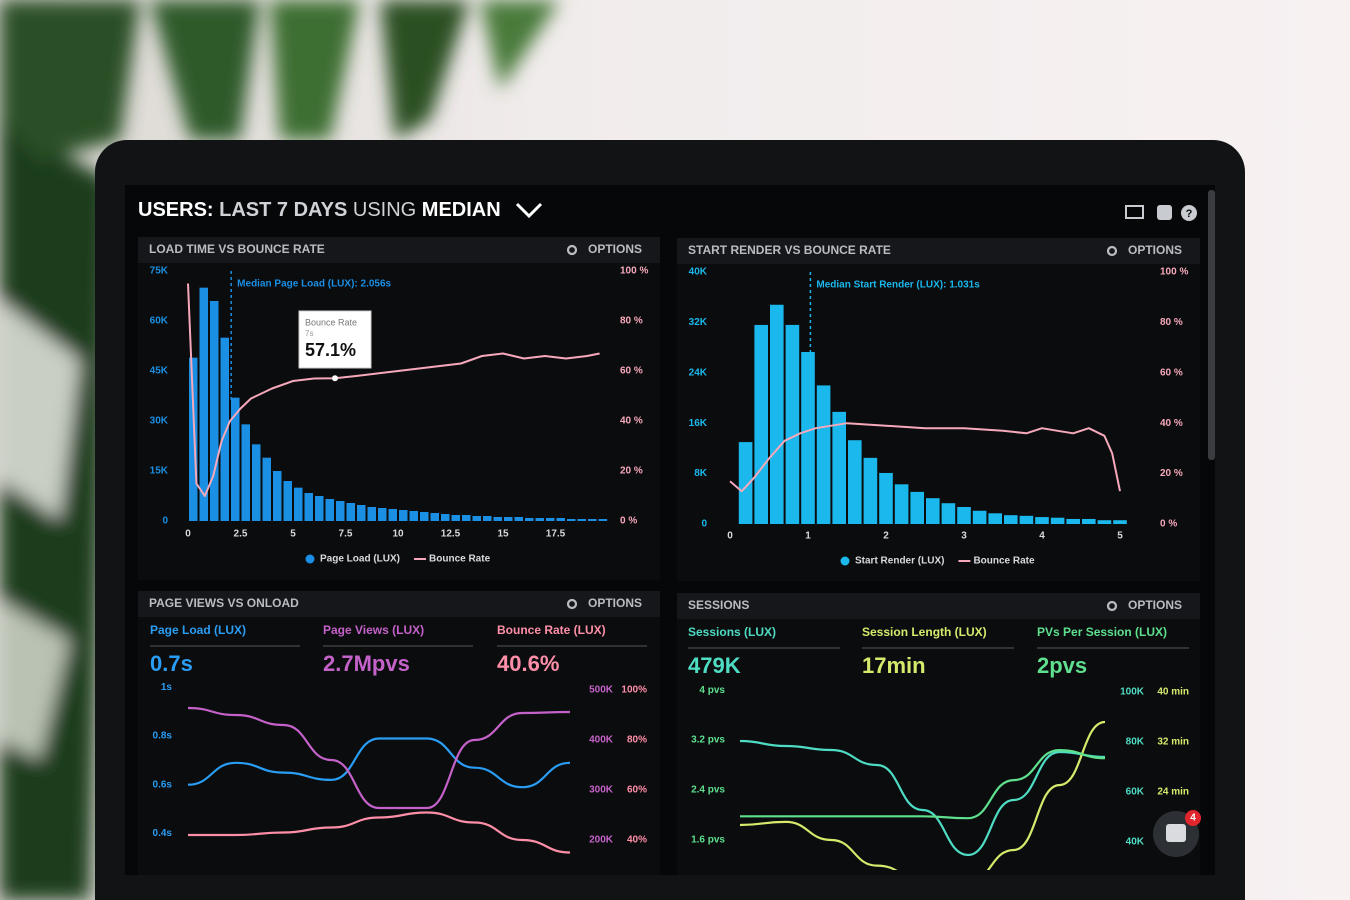  Describe the element at coordinates (1164, 212) in the screenshot. I see `share-icon` at that location.